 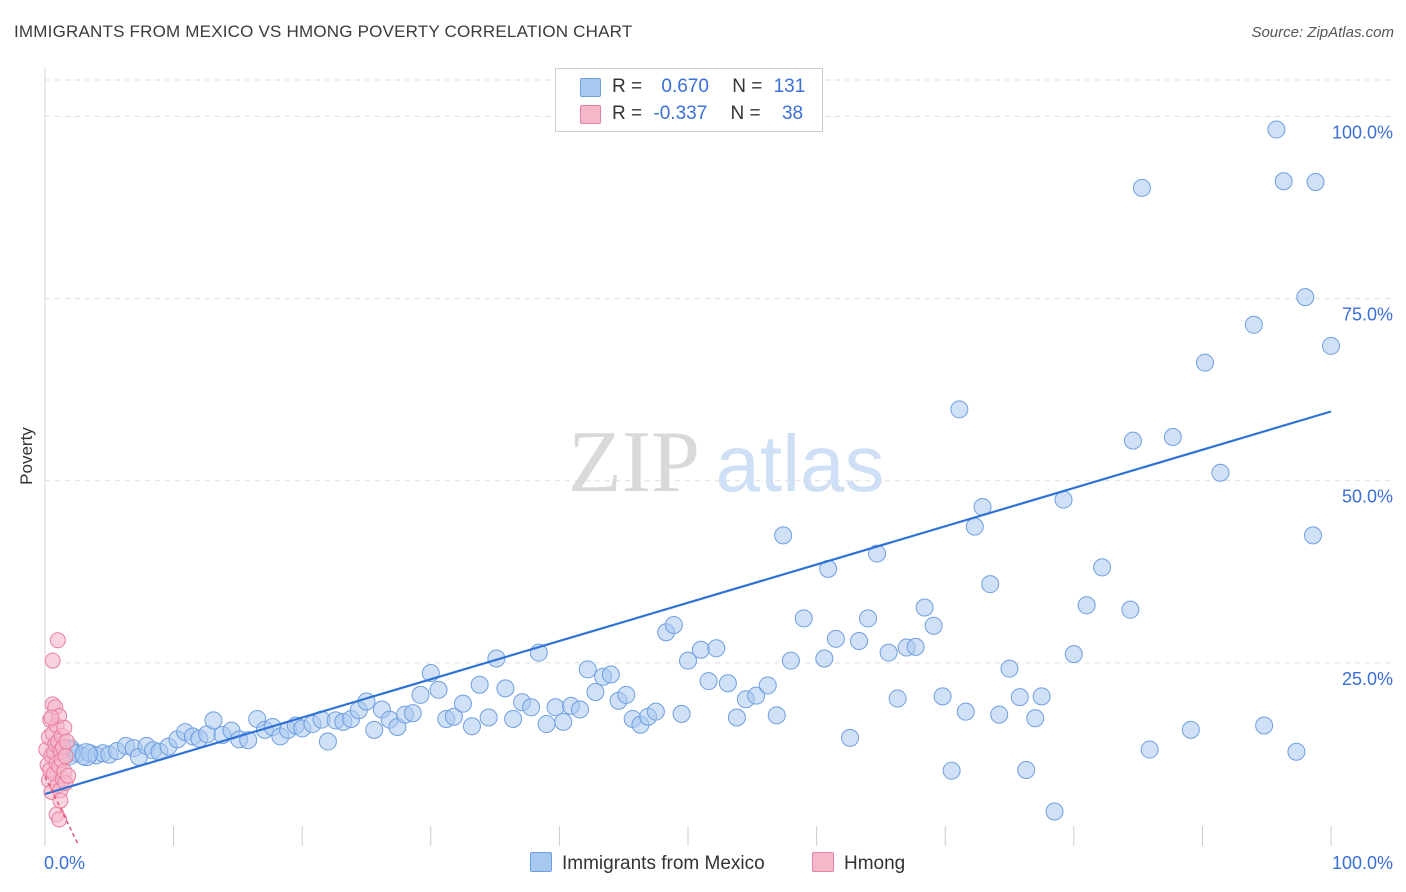 I want to click on legend-swatch-mexico, so click(x=590, y=87).